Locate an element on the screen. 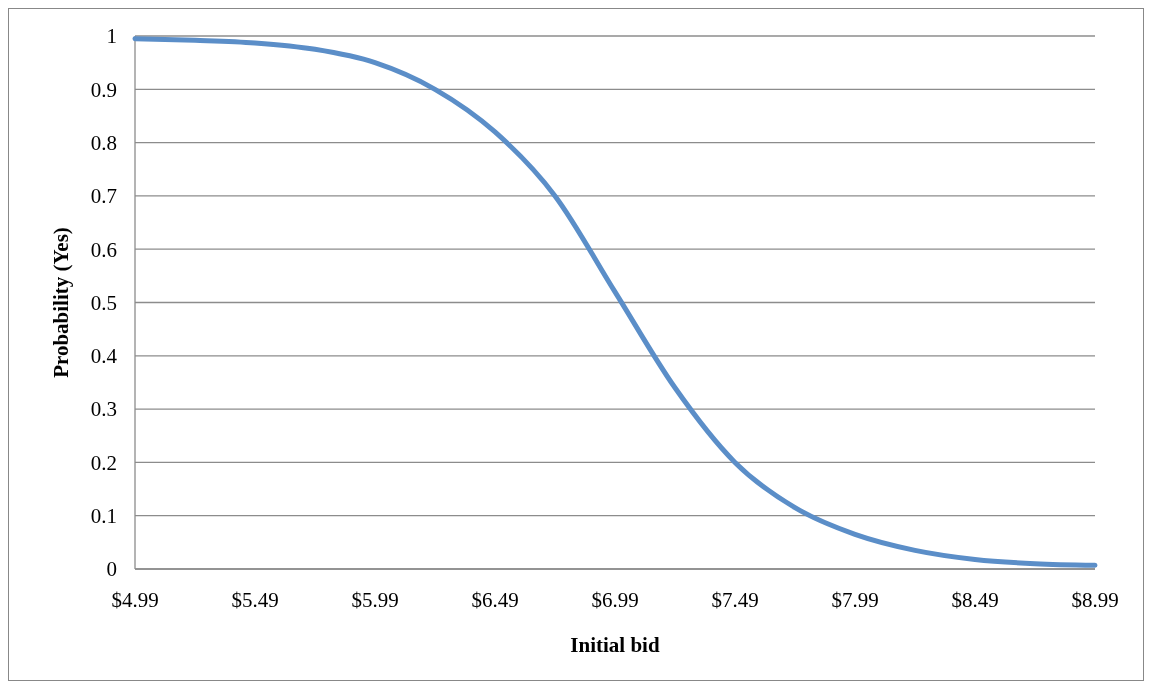  x-tick-label: $4.99 is located at coordinates (135, 600).